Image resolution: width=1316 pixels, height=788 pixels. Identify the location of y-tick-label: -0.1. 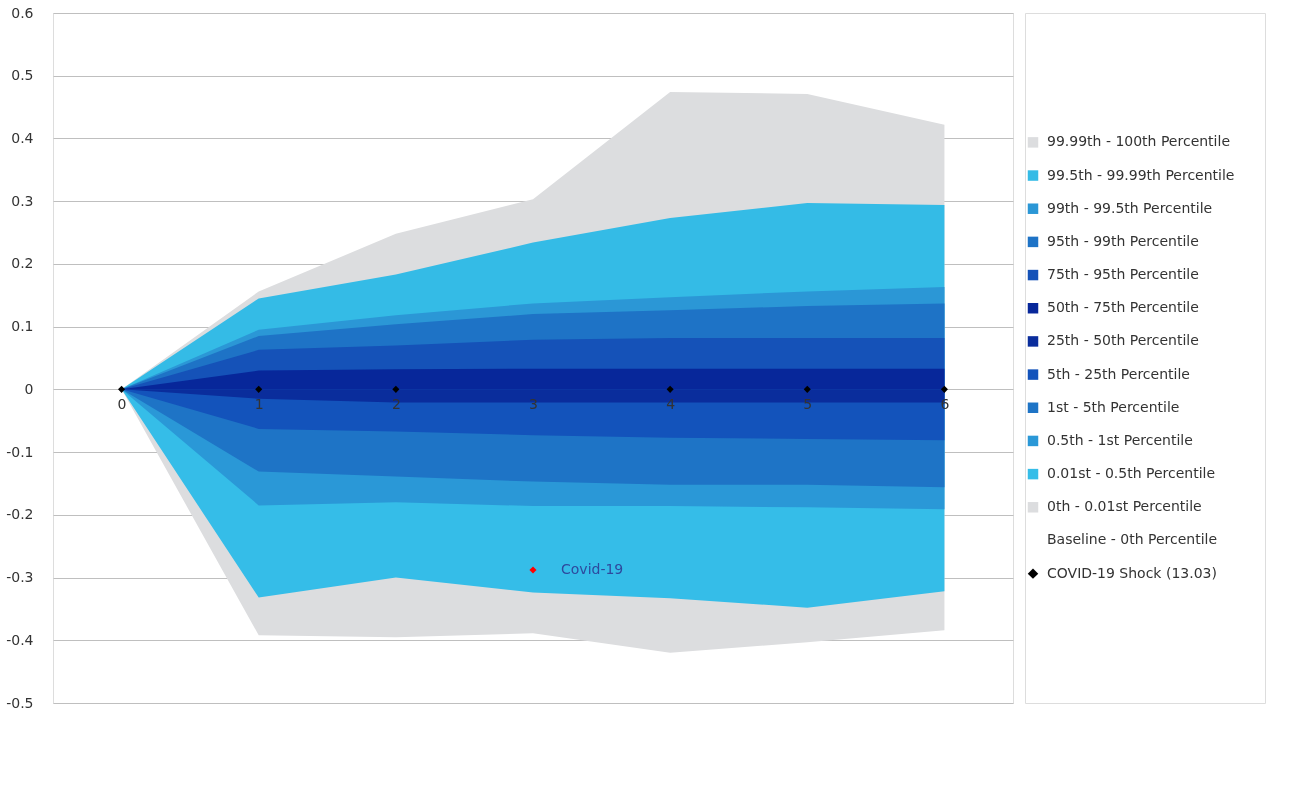
(20, 451).